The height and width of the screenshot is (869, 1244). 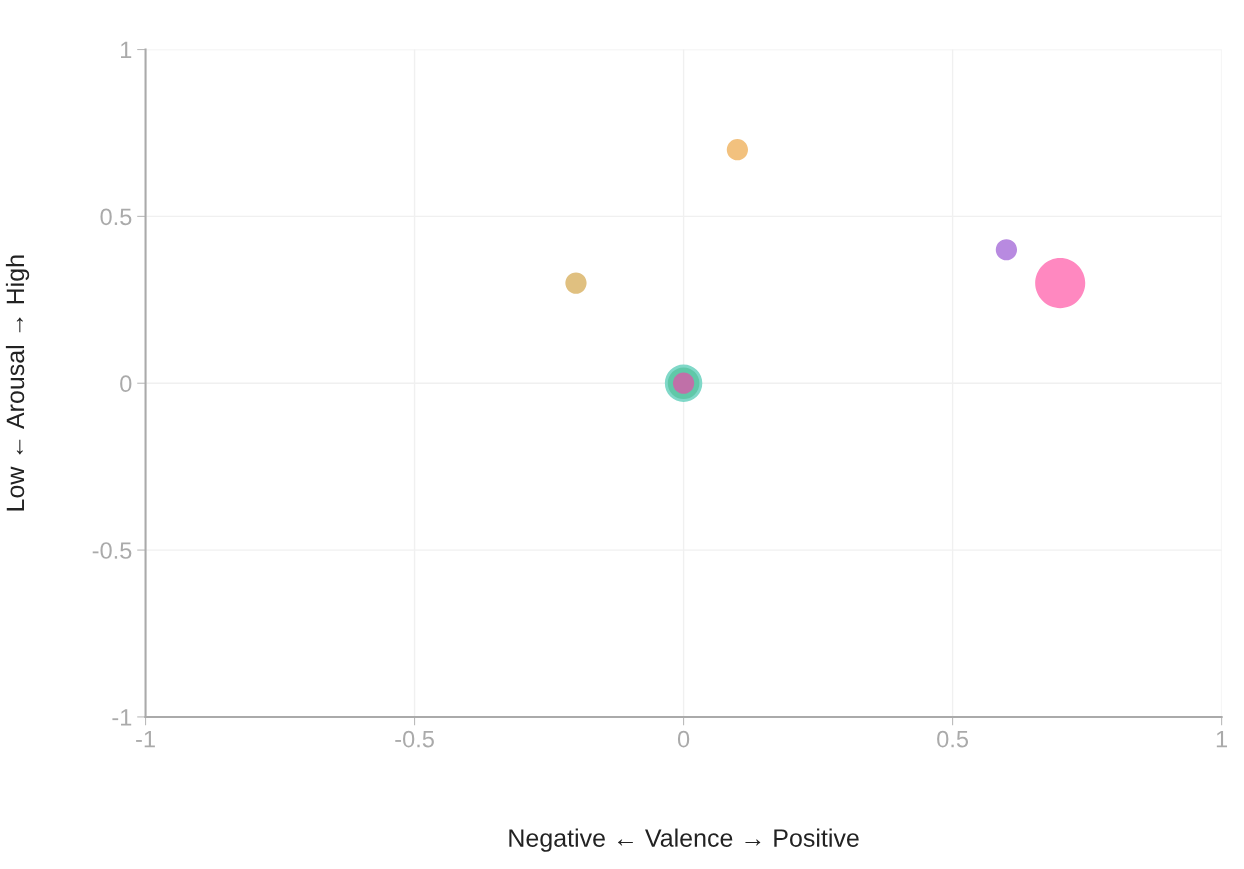 What do you see at coordinates (126, 50) in the screenshot?
I see `y-tick-label: 1` at bounding box center [126, 50].